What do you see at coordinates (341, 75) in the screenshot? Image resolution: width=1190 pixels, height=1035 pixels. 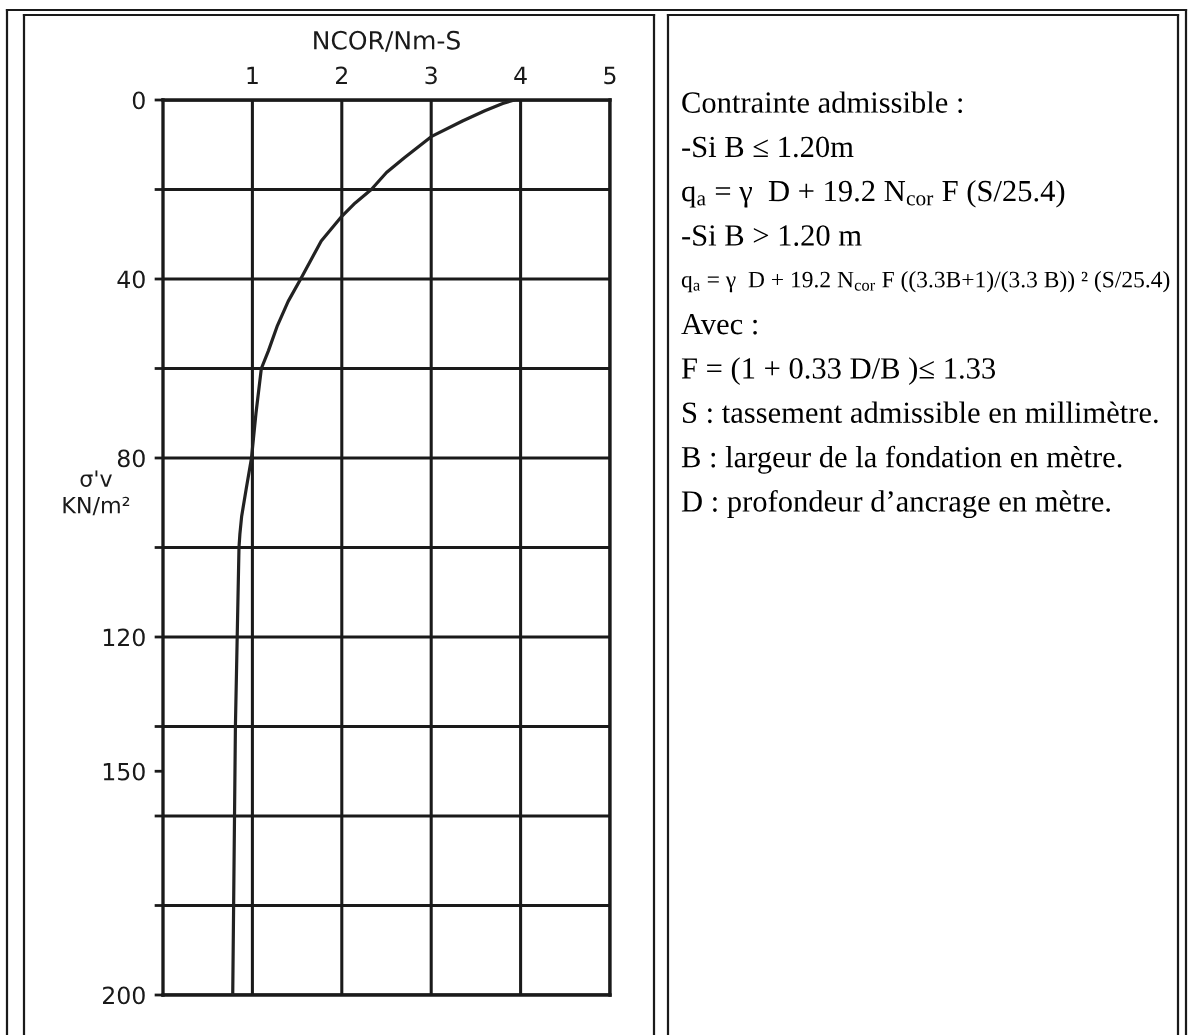 I see `x-tick-label: 2` at bounding box center [341, 75].